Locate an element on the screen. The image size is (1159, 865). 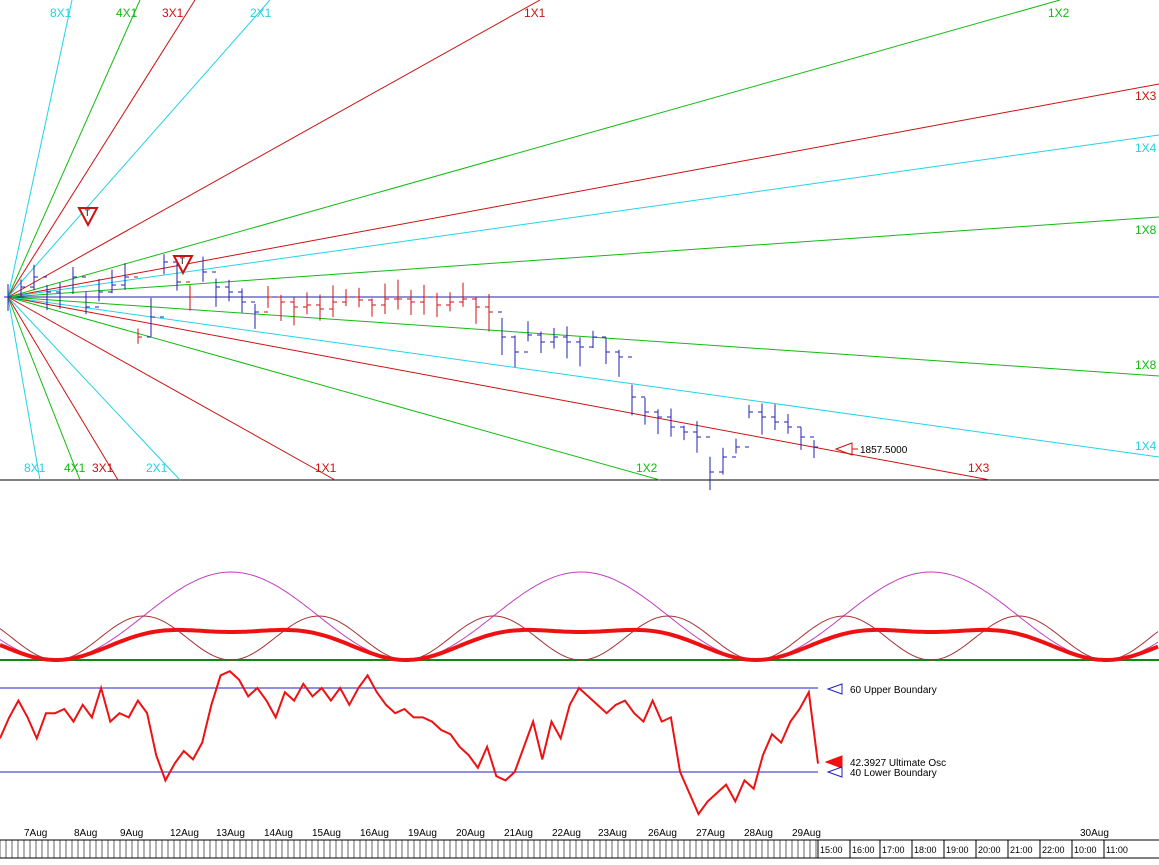
turn-marker-label: T is located at coordinates (88, 213).